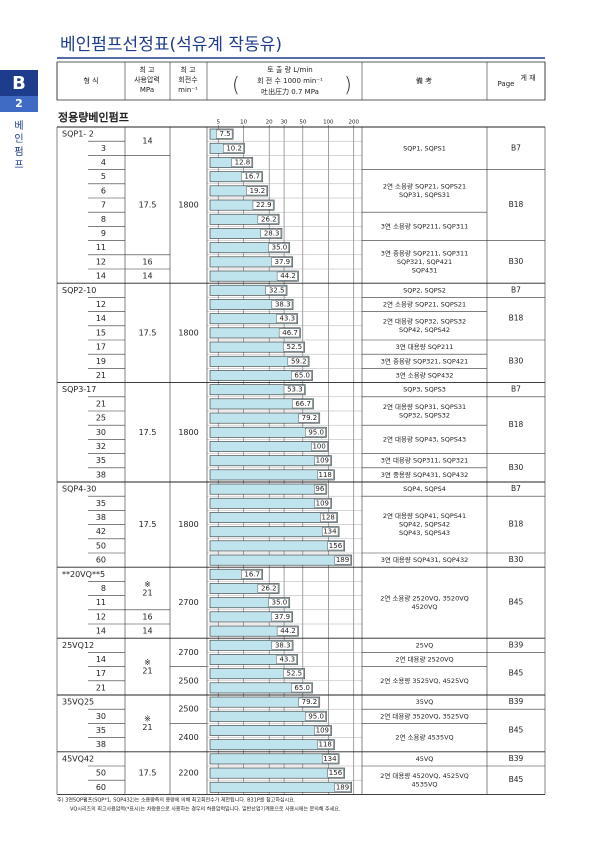  Describe the element at coordinates (101, 418) in the screenshot. I see `model: 25` at that location.